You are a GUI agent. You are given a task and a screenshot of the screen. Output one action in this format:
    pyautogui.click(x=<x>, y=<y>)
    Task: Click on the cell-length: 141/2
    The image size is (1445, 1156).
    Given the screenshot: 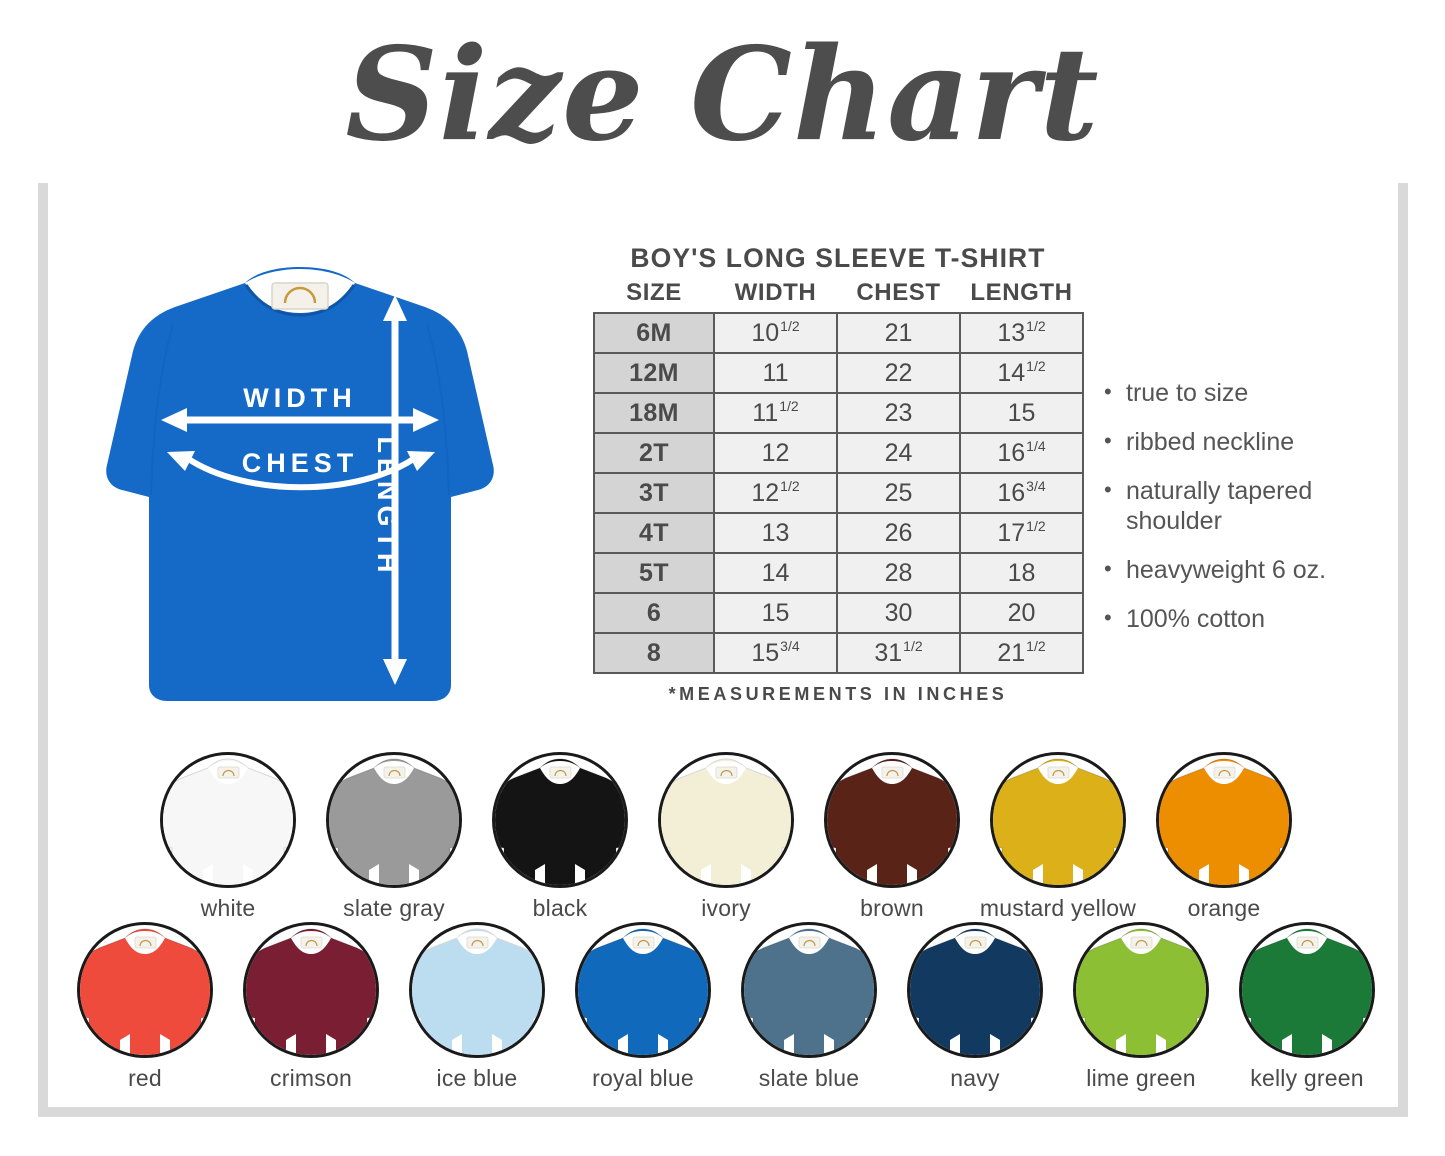 What is the action you would take?
    pyautogui.click(x=1021, y=373)
    